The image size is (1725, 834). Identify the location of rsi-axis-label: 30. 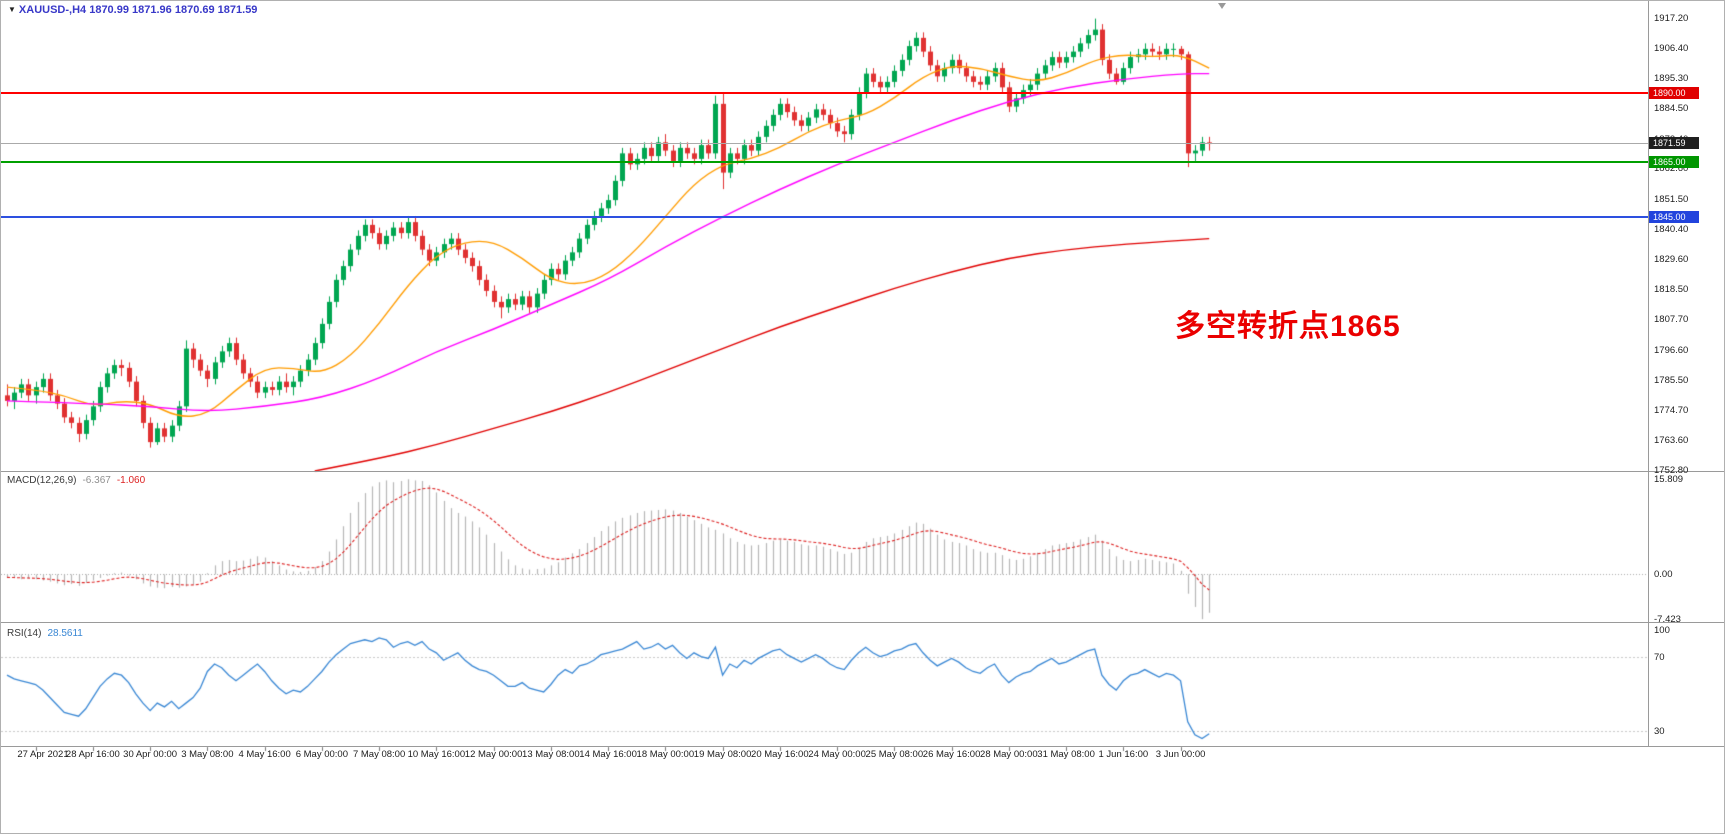
(1659, 732).